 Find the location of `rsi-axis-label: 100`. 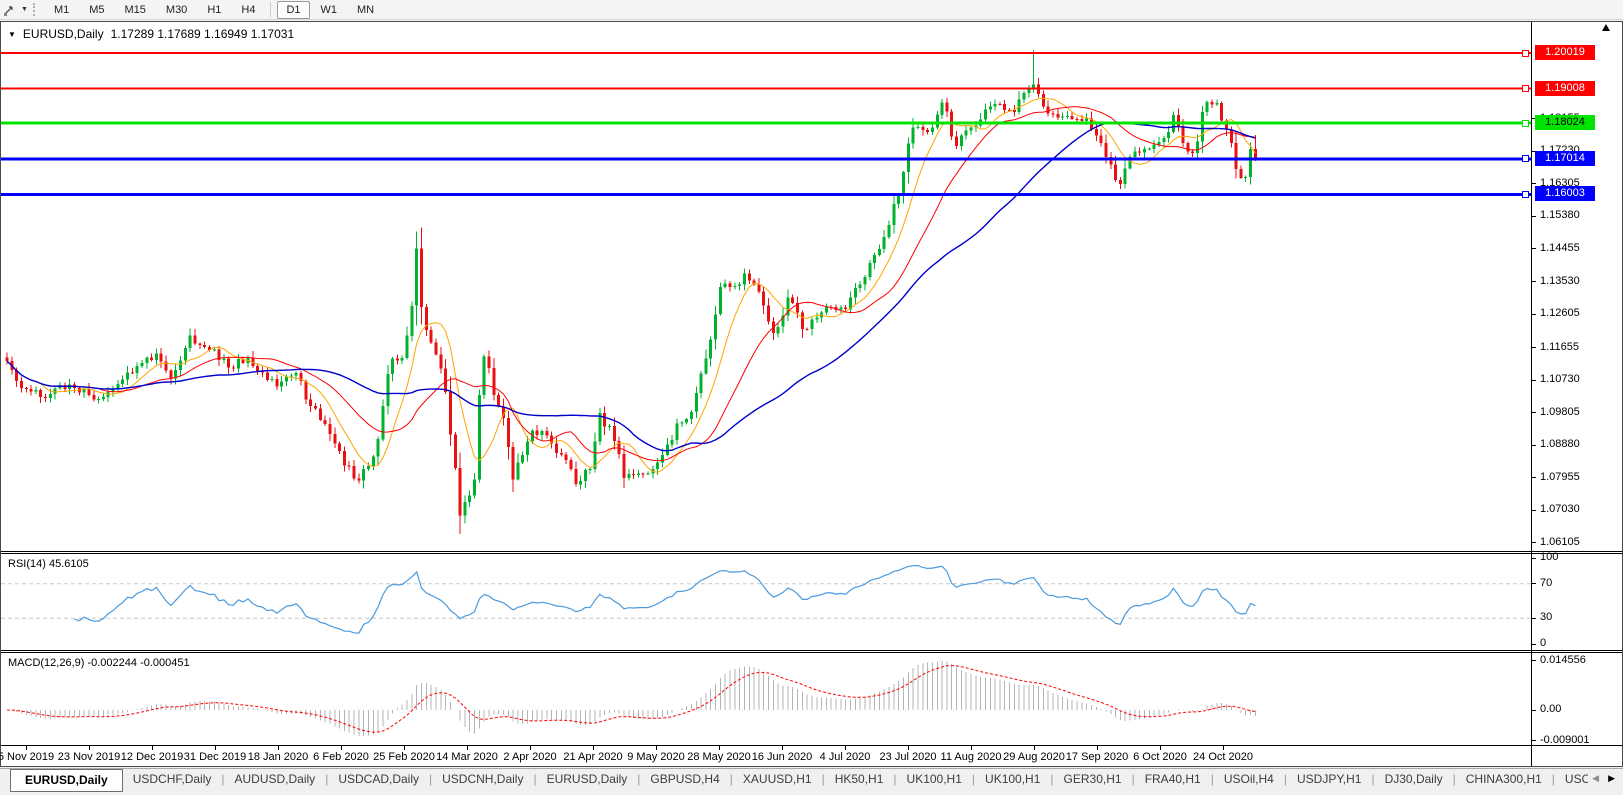

rsi-axis-label: 100 is located at coordinates (1549, 557).